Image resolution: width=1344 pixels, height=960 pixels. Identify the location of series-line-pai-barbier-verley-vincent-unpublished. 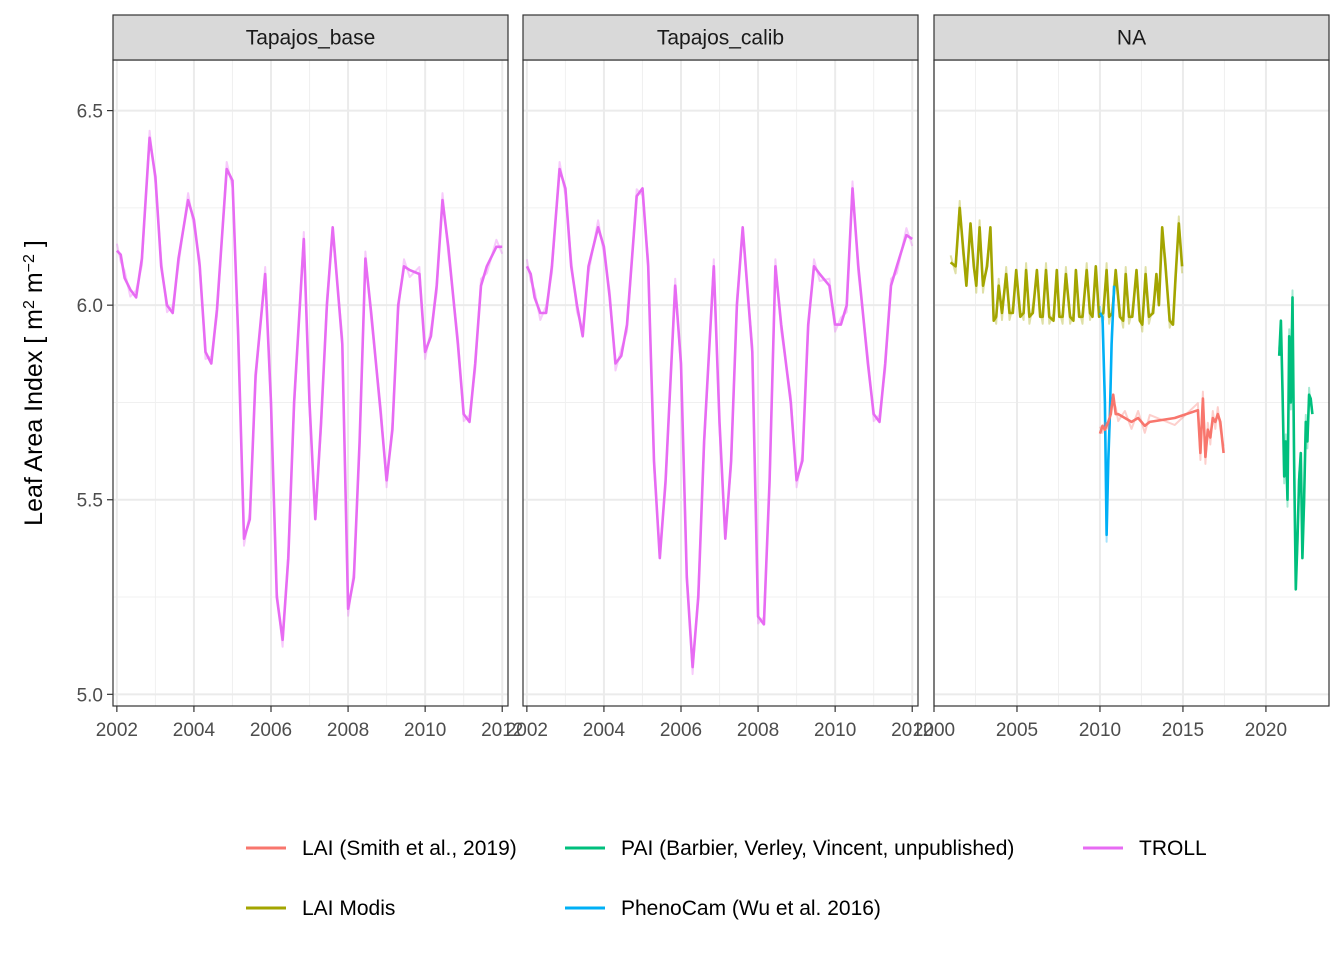
(1295, 443).